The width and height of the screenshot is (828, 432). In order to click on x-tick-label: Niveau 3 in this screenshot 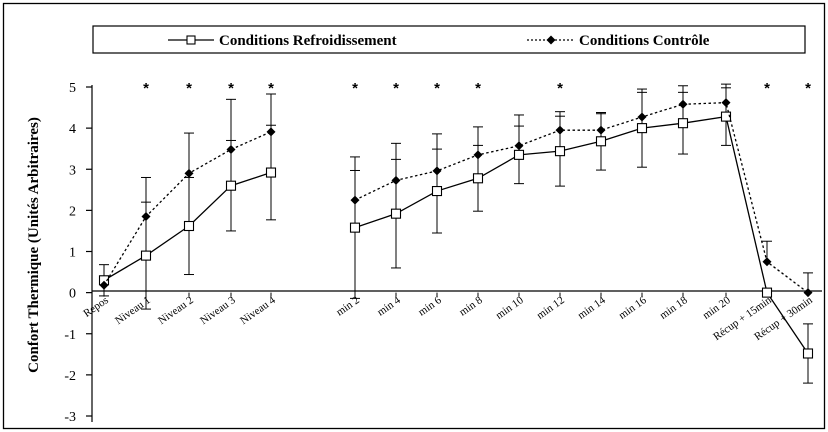, I will do `click(218, 310)`.